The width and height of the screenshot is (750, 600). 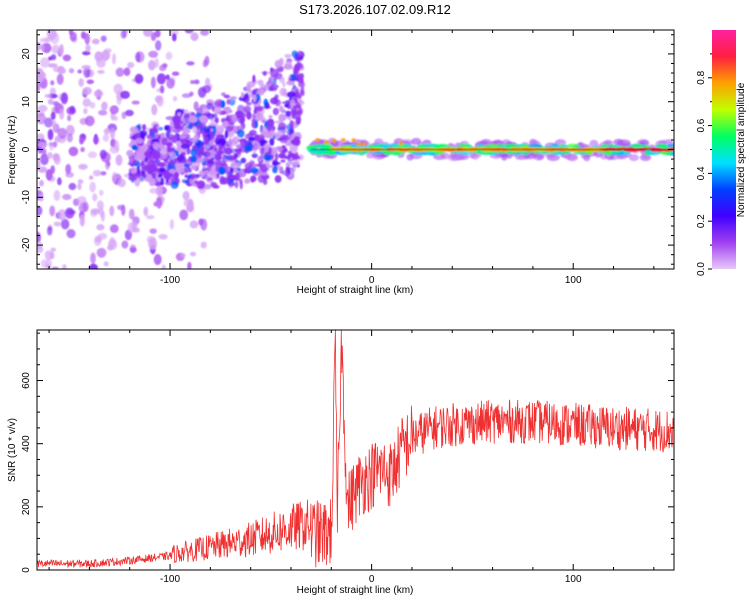 I want to click on snr-ytick-label: 600, so click(x=26, y=380).